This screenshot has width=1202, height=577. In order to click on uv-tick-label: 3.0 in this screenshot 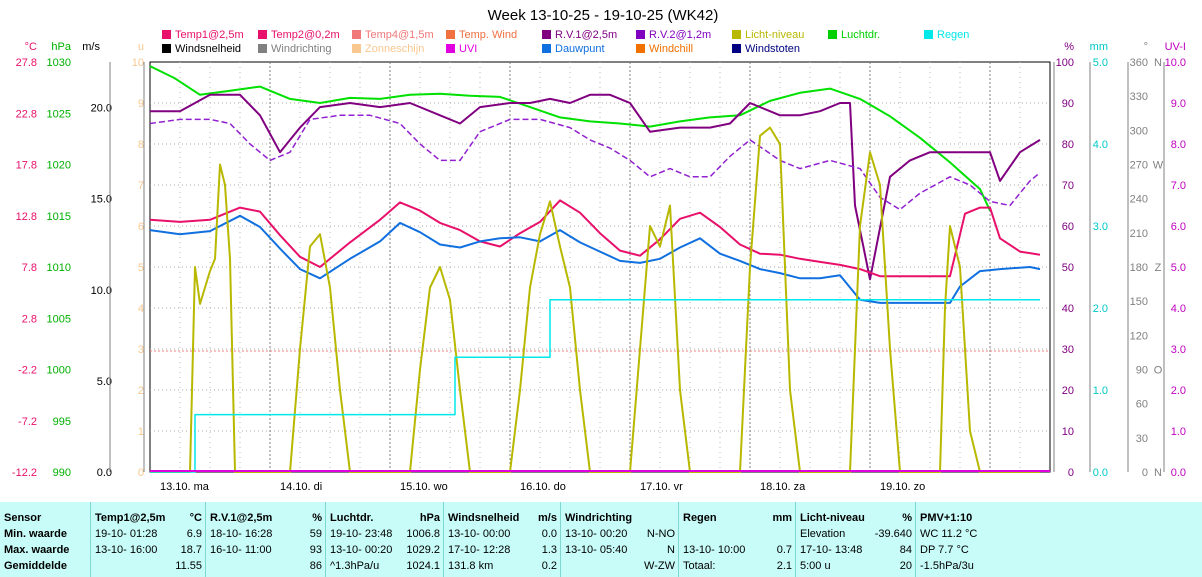, I will do `click(1178, 350)`.